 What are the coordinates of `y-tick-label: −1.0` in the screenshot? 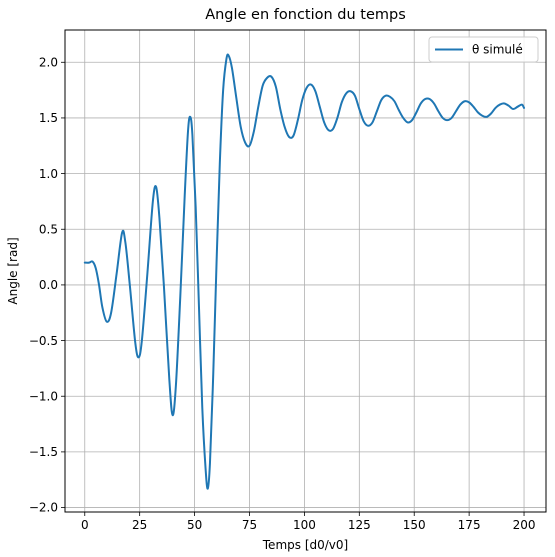 It's located at (43, 396).